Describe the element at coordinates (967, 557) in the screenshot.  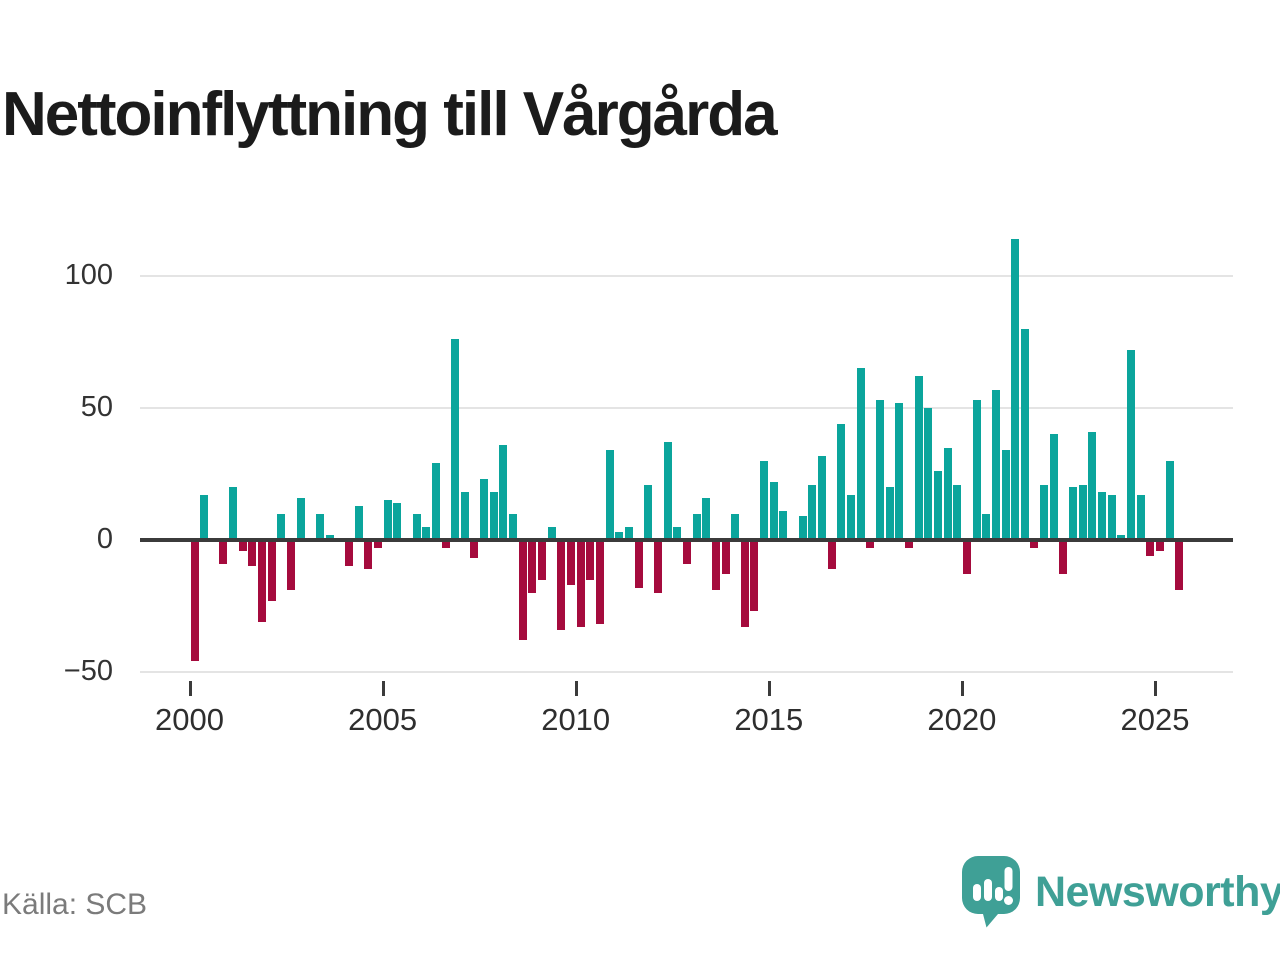
I see `bar-q80` at that location.